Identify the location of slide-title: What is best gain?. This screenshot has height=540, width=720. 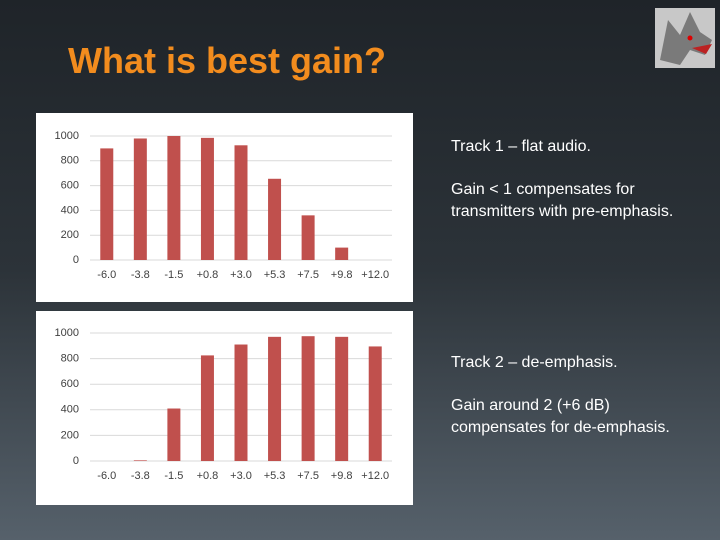
(227, 60).